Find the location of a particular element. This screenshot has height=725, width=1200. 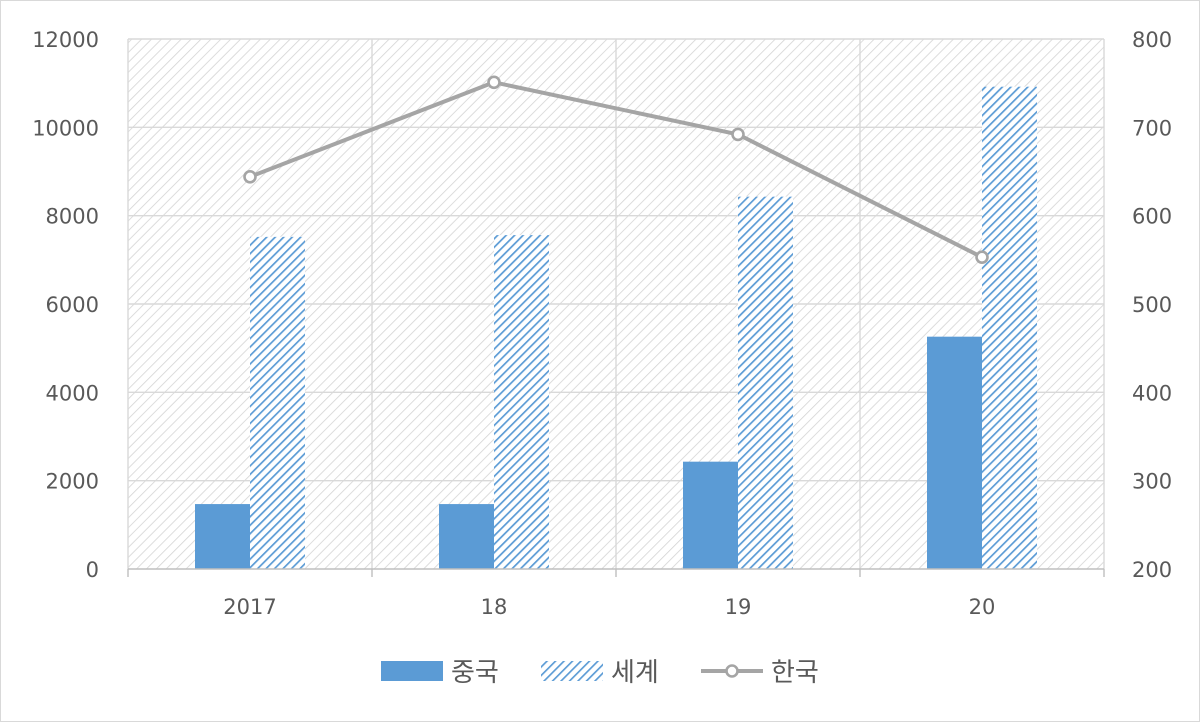

point-한국-20 is located at coordinates (982, 257).